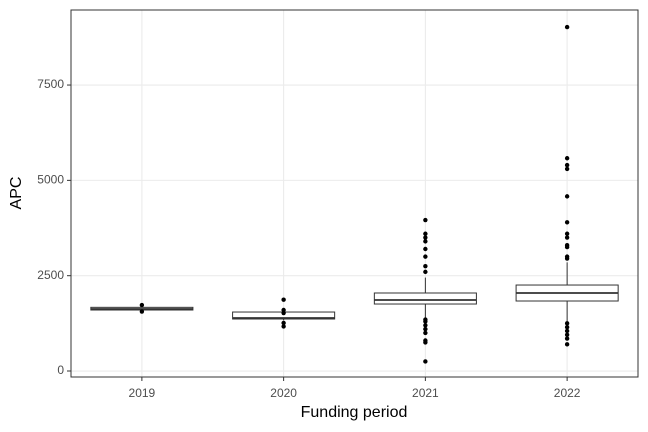 This screenshot has width=648, height=432. Describe the element at coordinates (354, 412) in the screenshot. I see `x-axis-title: Funding period` at that location.